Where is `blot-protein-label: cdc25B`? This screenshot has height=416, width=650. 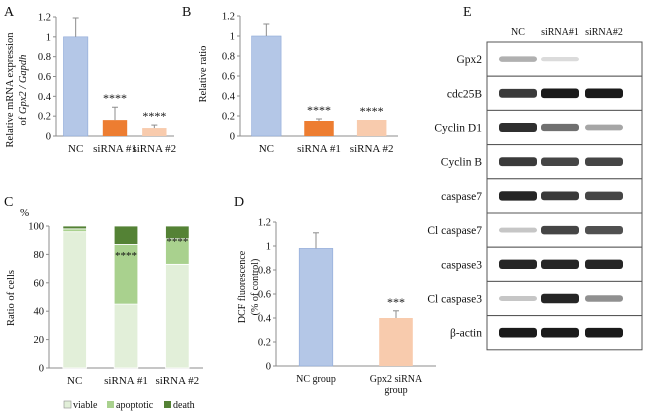 blot-protein-label: cdc25B is located at coordinates (464, 94).